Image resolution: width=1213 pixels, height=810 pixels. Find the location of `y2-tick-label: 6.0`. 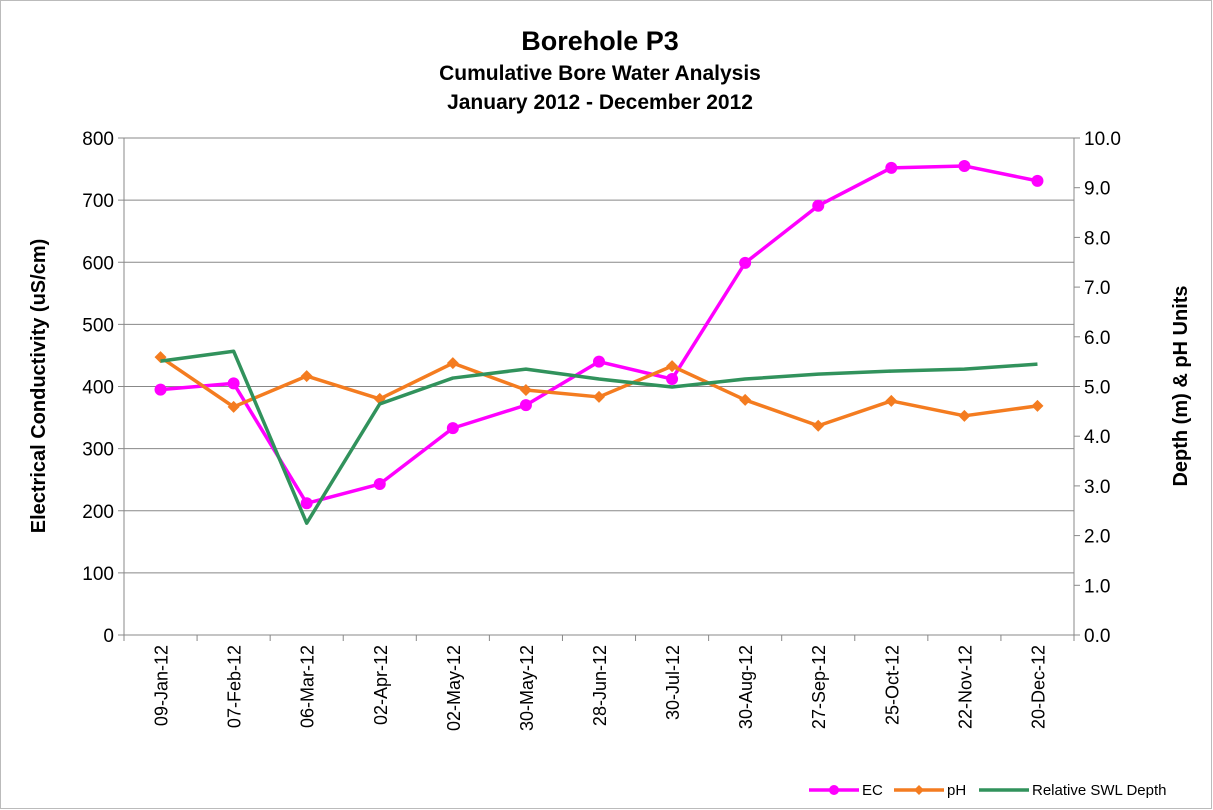

y2-tick-label: 6.0 is located at coordinates (1097, 338).